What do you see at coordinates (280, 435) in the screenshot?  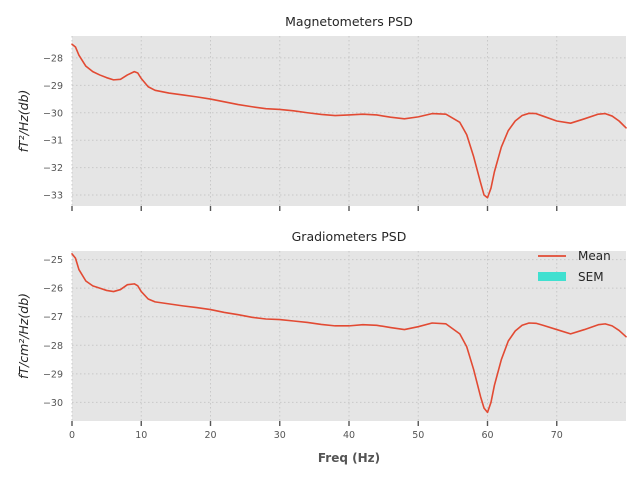 I see `gradiometers-x-tick-label: 30` at bounding box center [280, 435].